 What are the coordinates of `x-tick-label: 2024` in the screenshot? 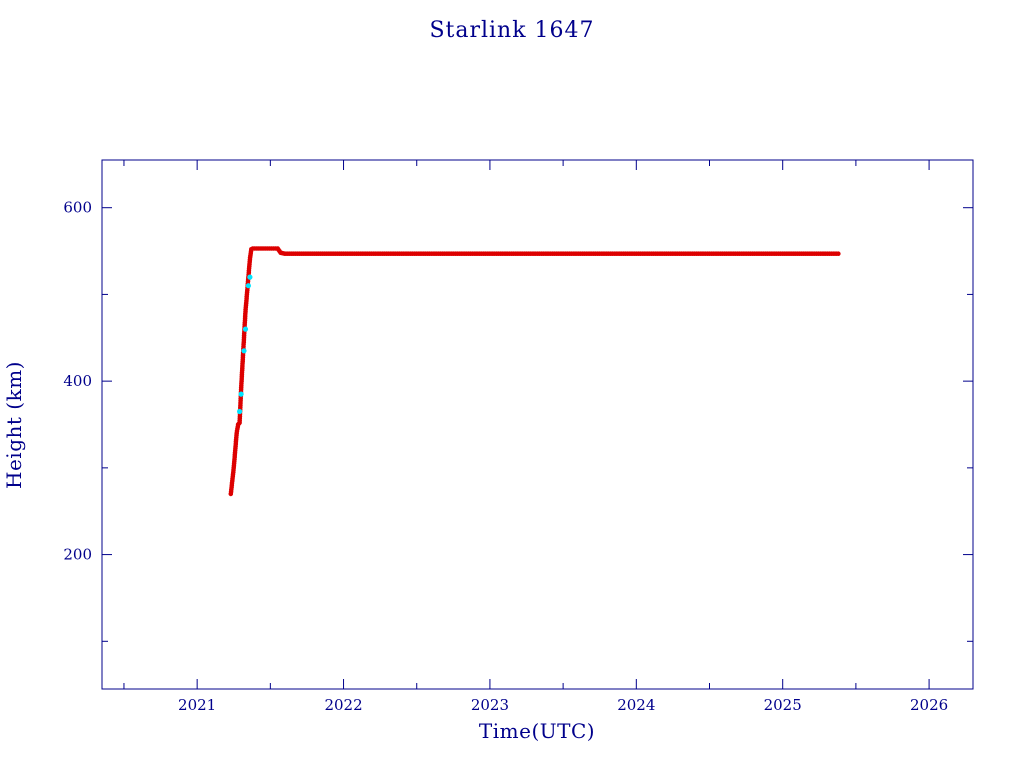 It's located at (636, 705).